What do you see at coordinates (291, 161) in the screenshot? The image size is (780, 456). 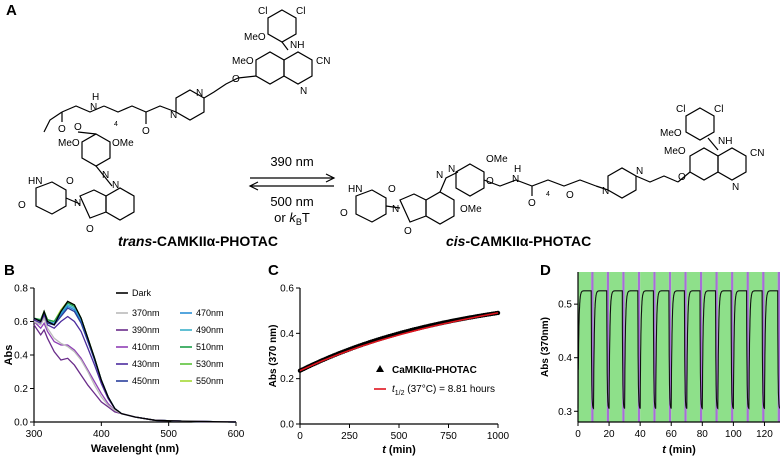 I see `forward-arrow-label: 390 nm` at bounding box center [291, 161].